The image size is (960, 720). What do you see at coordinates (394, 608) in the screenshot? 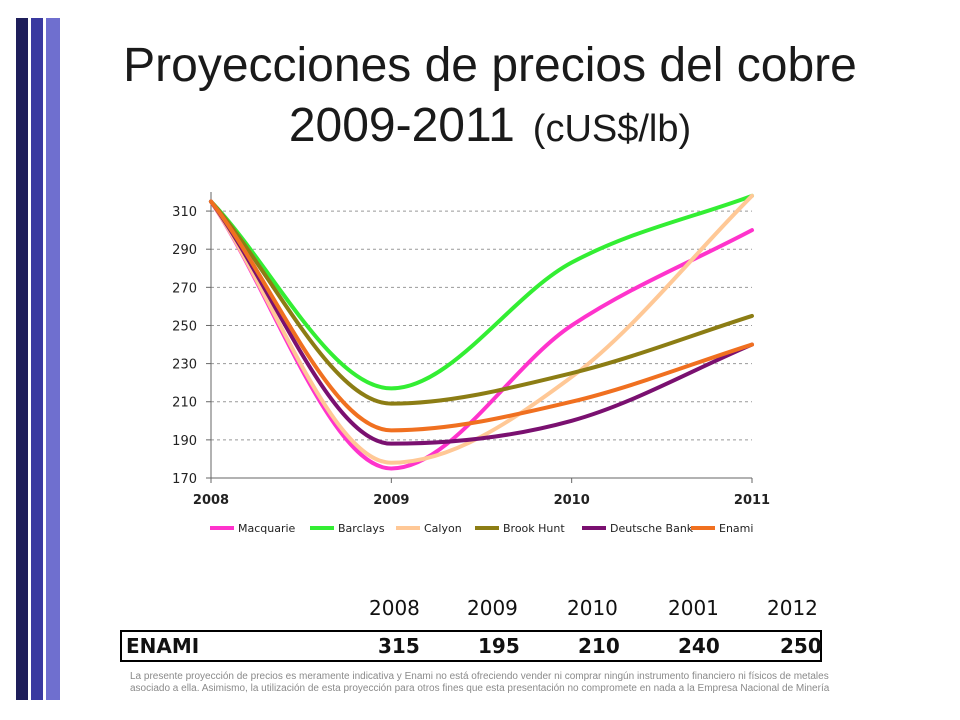
I see `table-year-2008: 2008` at bounding box center [394, 608].